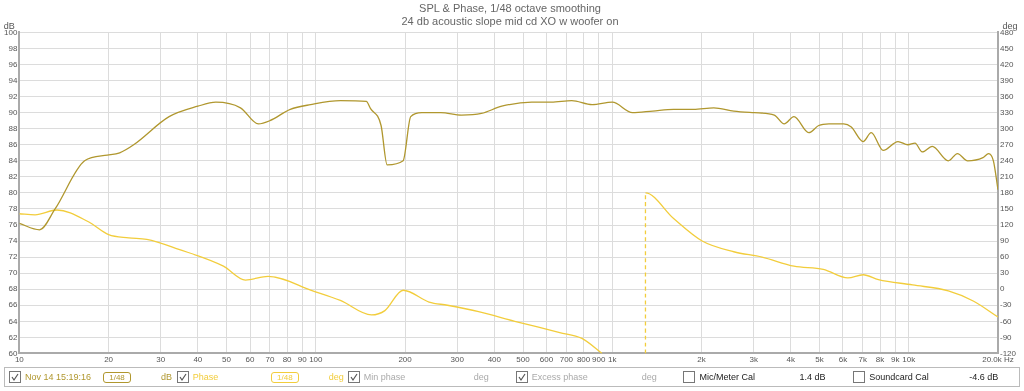  What do you see at coordinates (880, 360) in the screenshot?
I see `x-tick-label: 8k` at bounding box center [880, 360].